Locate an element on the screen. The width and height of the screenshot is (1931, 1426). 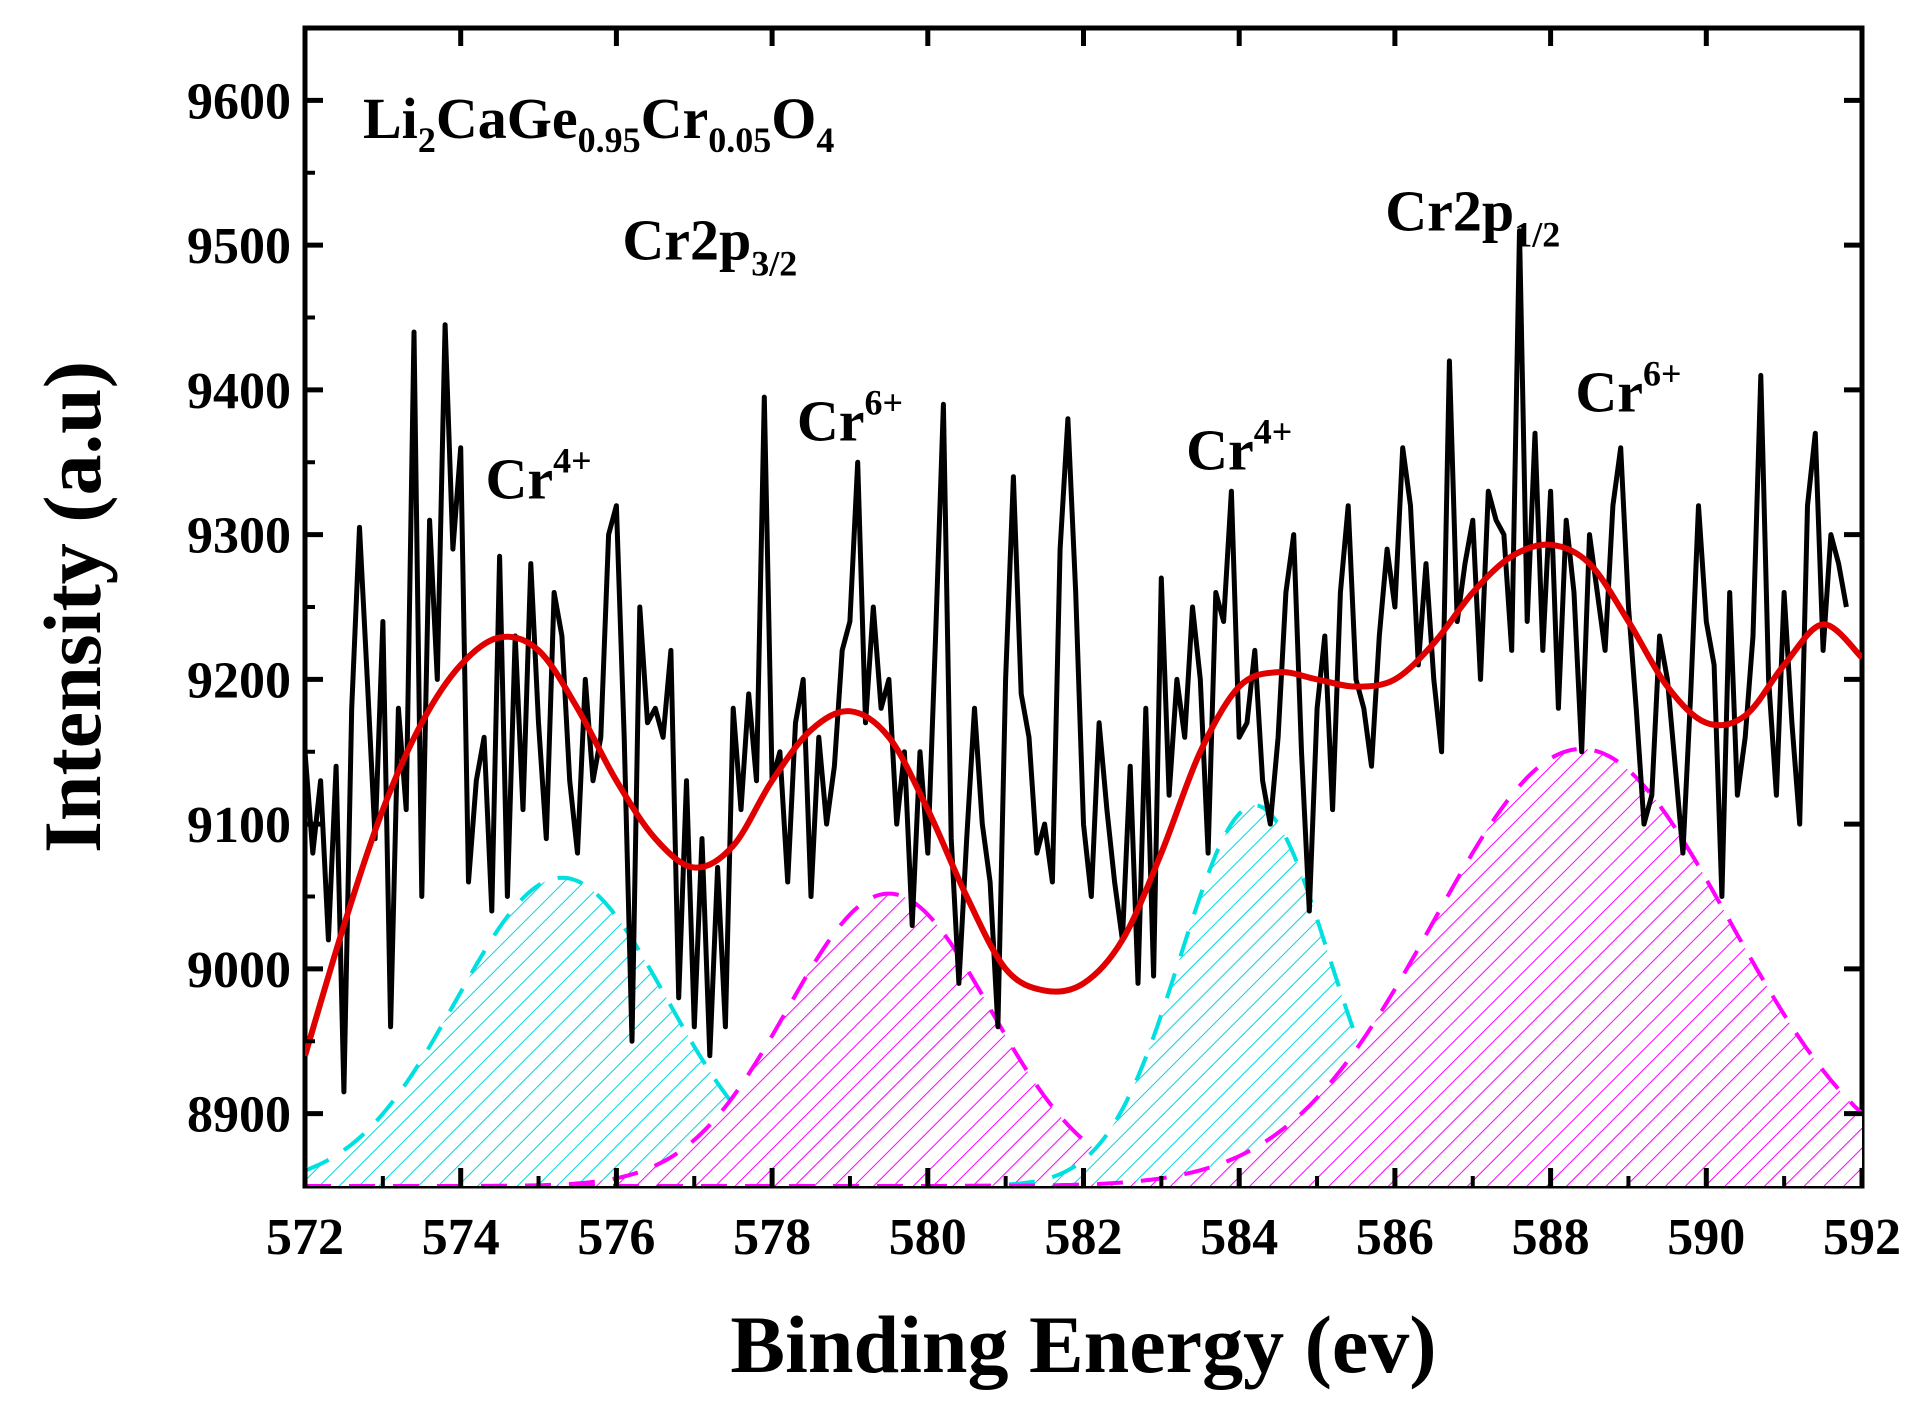
x-tick-label: 582 is located at coordinates (1084, 1237).